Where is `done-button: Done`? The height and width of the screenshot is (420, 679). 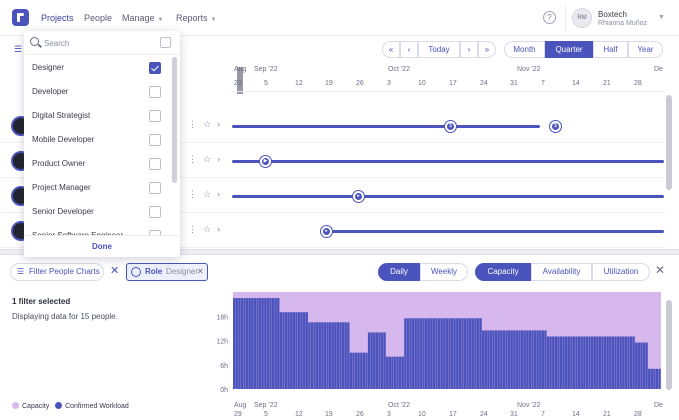
done-button: Done is located at coordinates (102, 246).